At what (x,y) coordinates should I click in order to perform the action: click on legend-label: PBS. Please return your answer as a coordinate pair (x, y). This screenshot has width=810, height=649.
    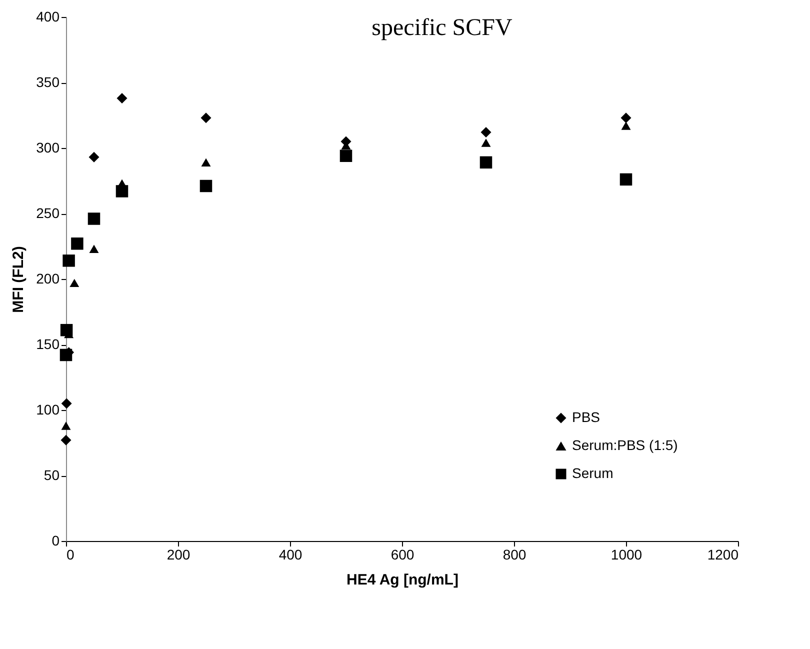
    Looking at the image, I should click on (586, 417).